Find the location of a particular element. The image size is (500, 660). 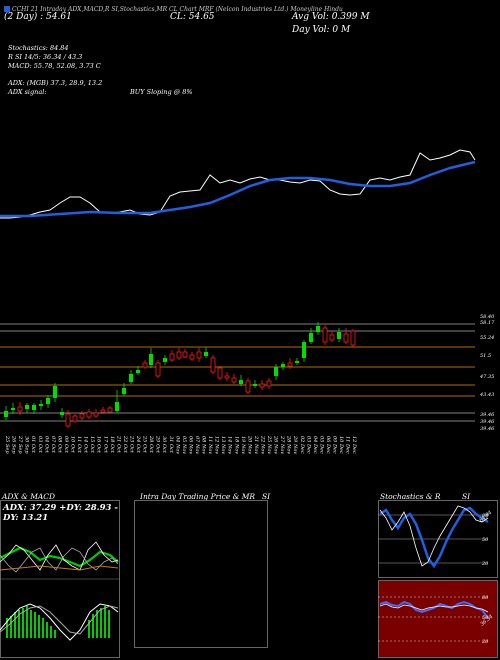

stoch-level-label: 80 is located at coordinates (485, 516).